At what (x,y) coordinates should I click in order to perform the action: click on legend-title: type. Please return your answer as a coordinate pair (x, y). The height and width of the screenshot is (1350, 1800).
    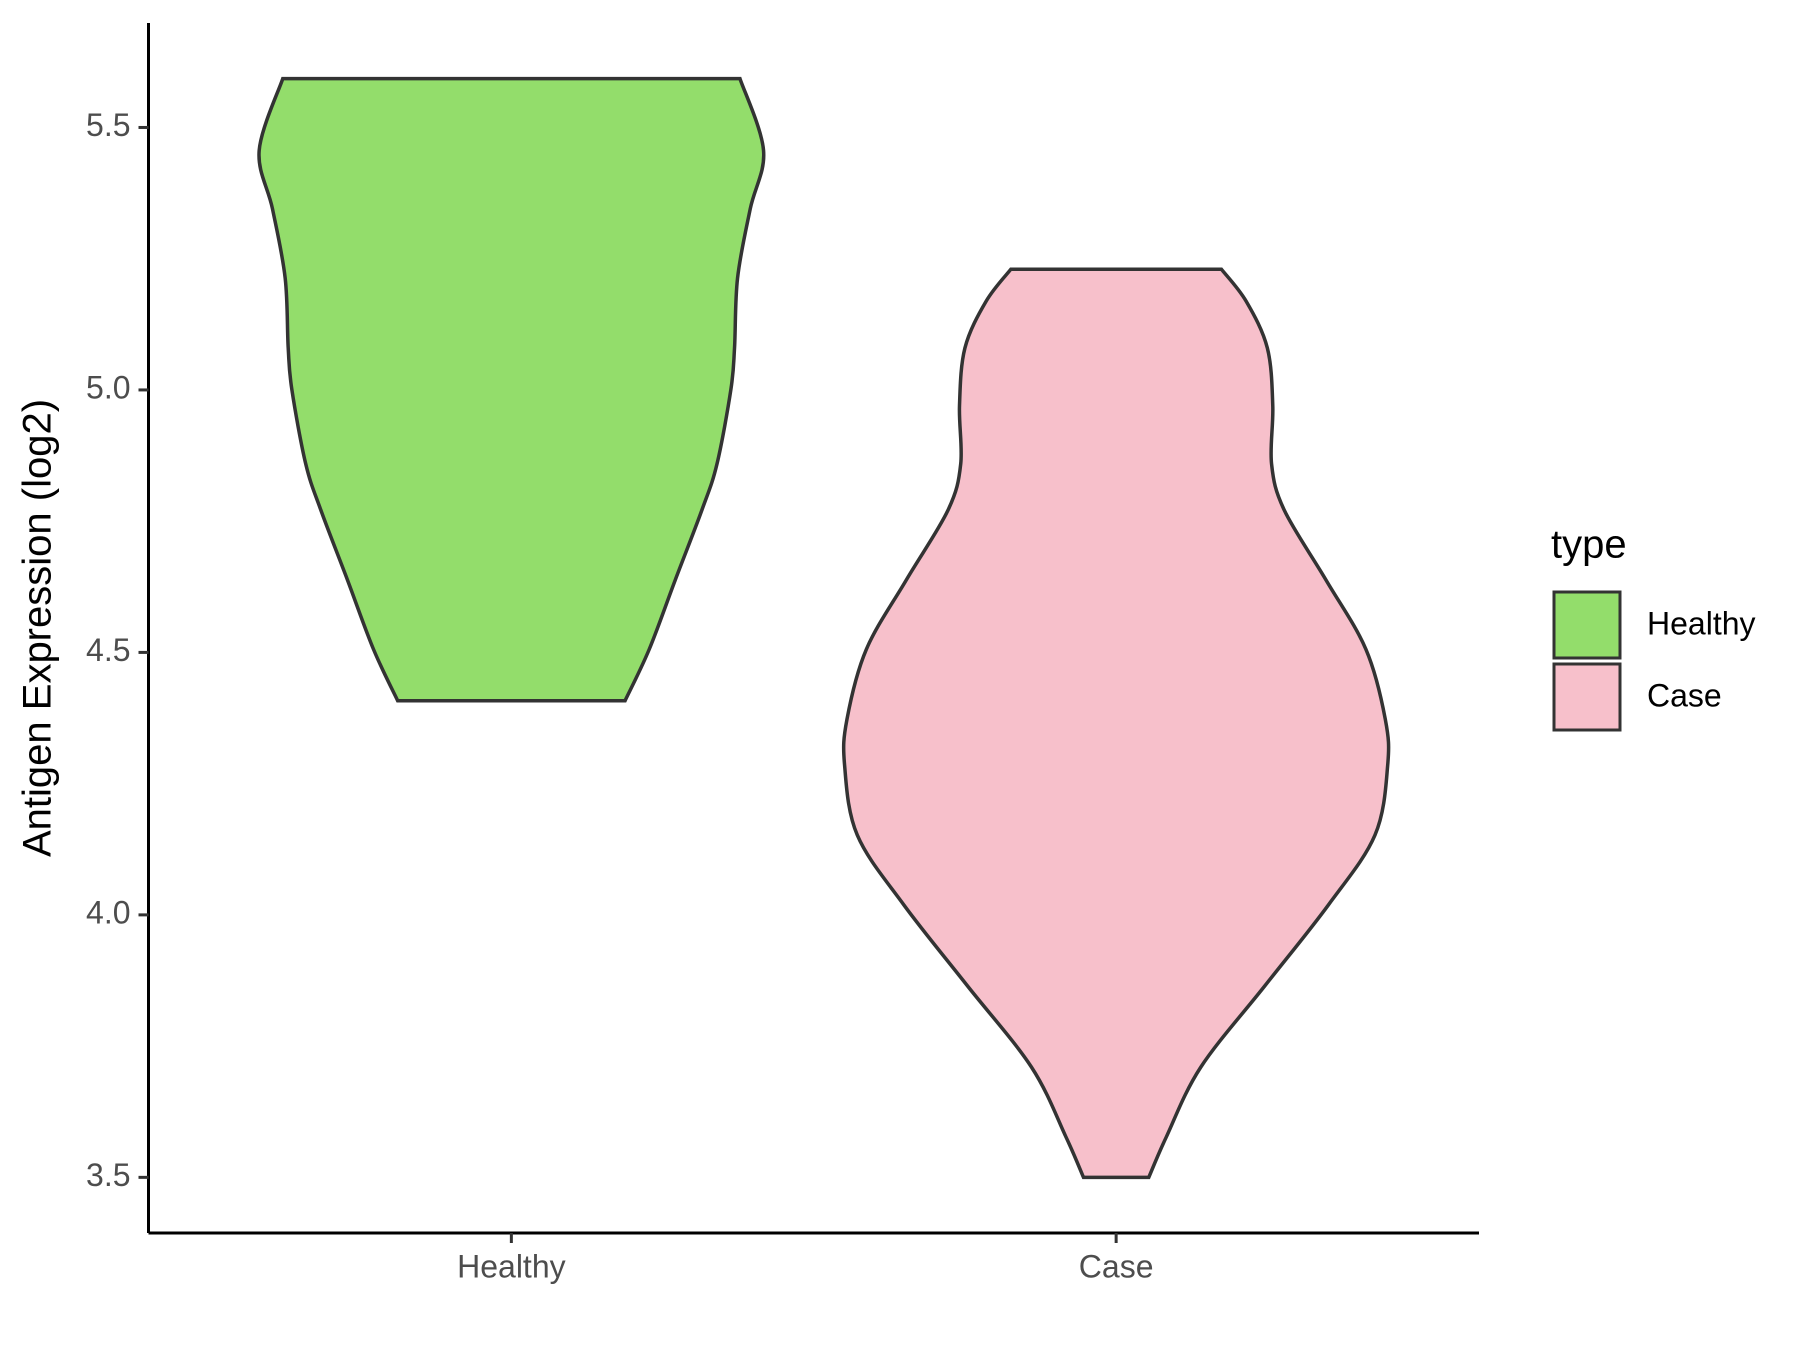
    Looking at the image, I should click on (1589, 545).